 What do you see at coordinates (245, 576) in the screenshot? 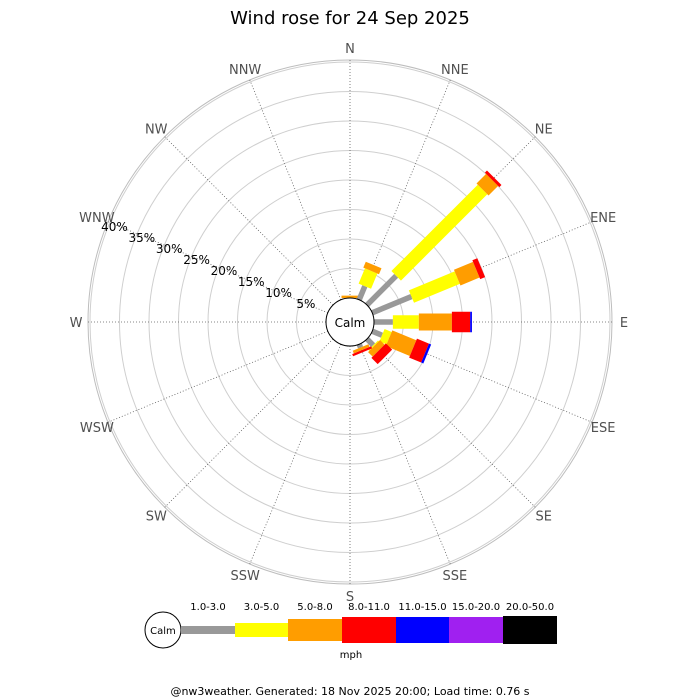
I see `direction-label-ssw: SSW` at bounding box center [245, 576].